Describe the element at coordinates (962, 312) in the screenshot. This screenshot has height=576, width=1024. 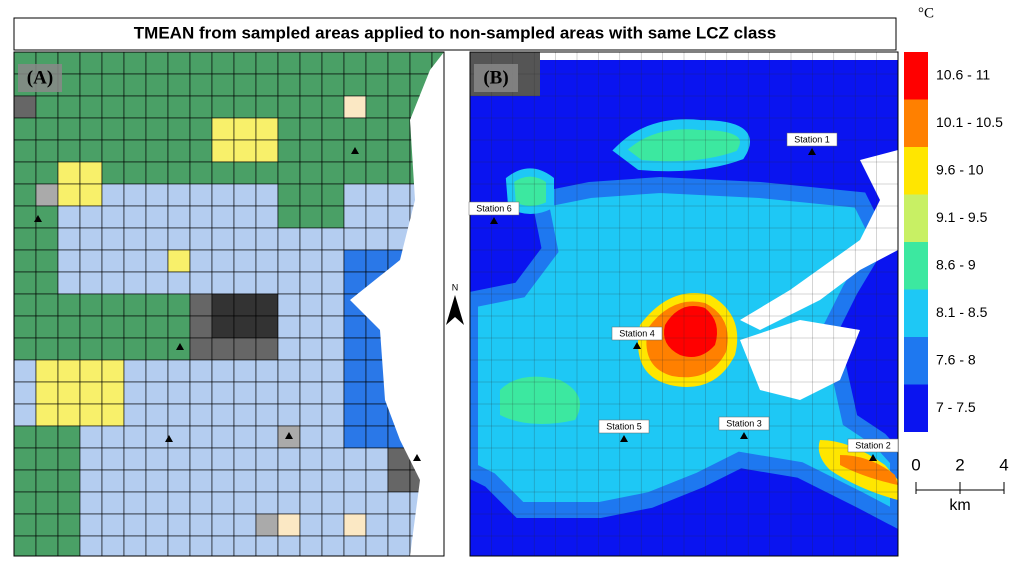
I see `legend-label: 8.1 - 8.5` at that location.